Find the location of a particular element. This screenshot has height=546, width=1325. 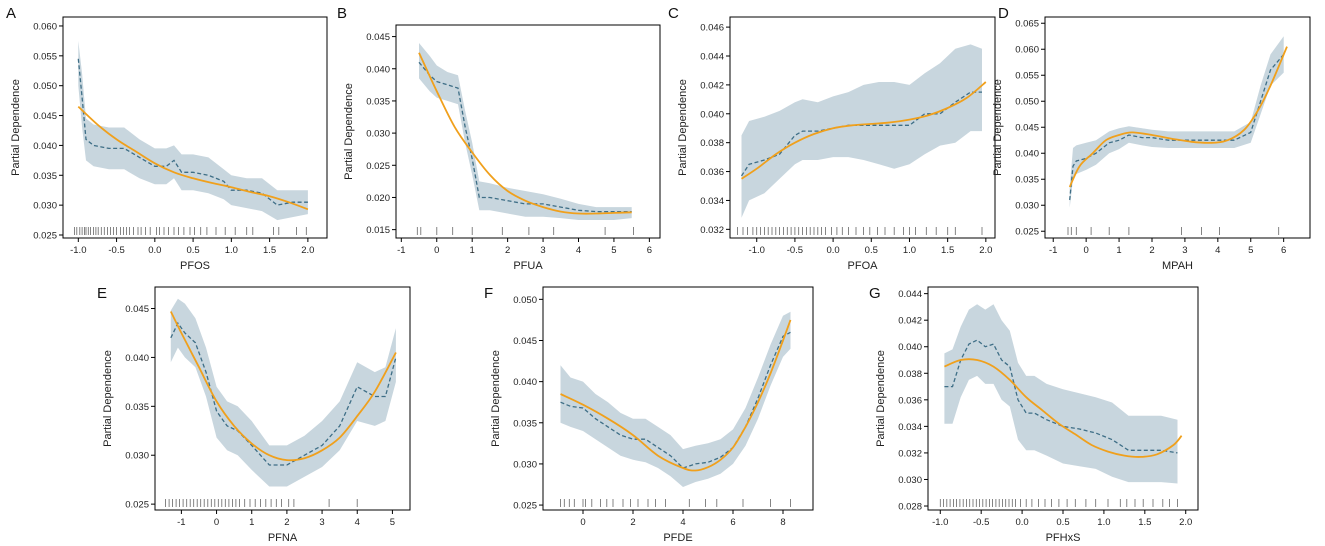

x-axis-title: PFNA is located at coordinates (283, 538).